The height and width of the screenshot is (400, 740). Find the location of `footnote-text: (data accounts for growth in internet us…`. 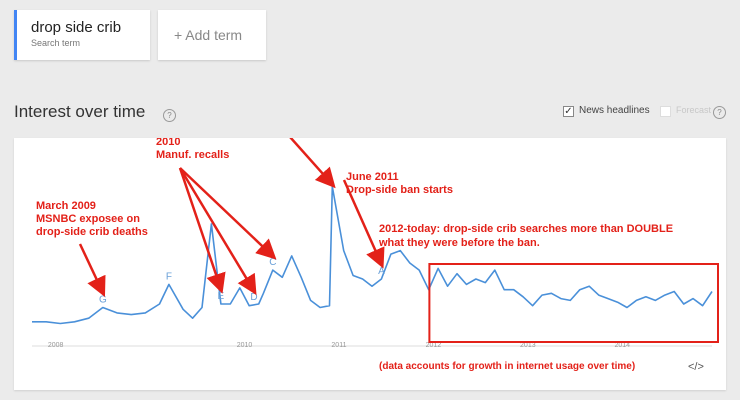

footnote-text: (data accounts for growth in internet us… is located at coordinates (507, 366).